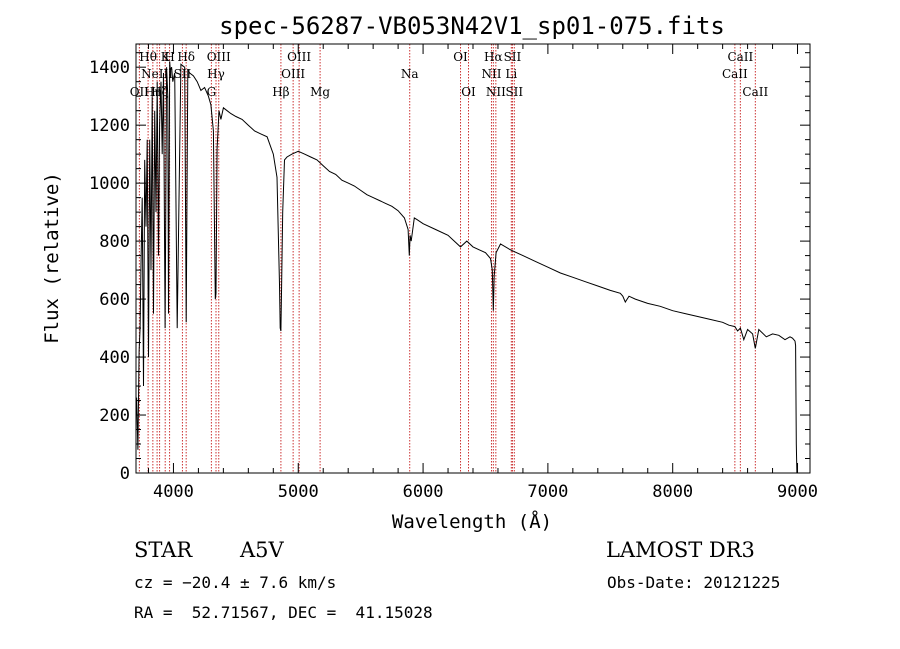  I want to click on y-tick-label: 0, so click(125, 474).